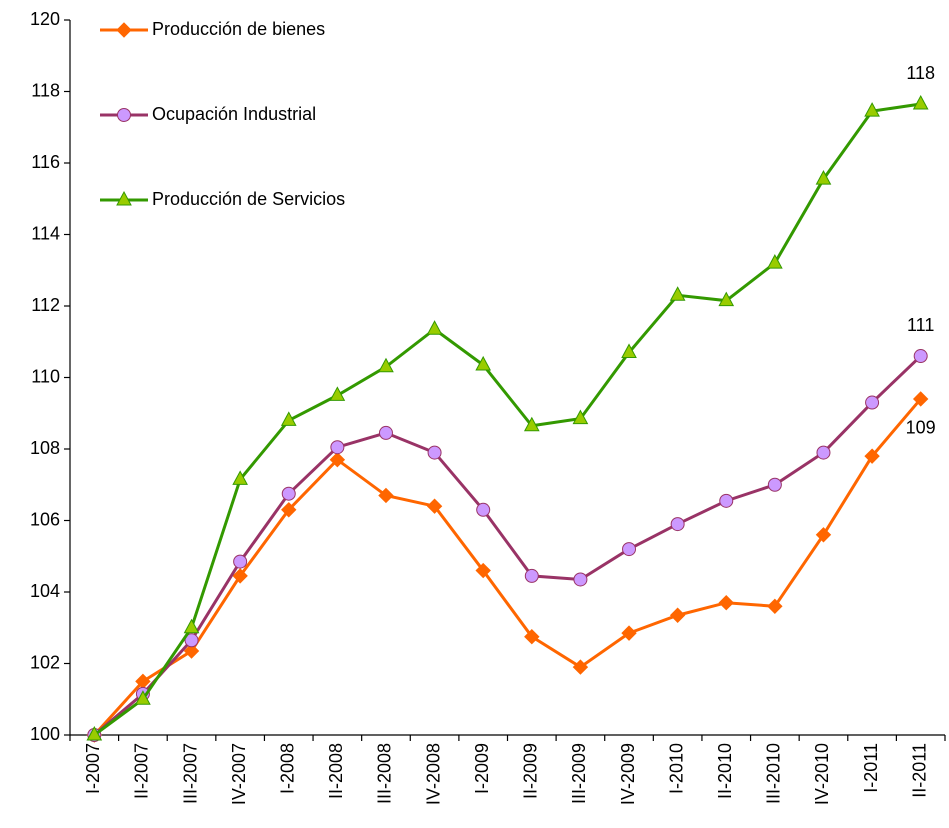  I want to click on x-tick-label: I-2010, so click(676, 768).